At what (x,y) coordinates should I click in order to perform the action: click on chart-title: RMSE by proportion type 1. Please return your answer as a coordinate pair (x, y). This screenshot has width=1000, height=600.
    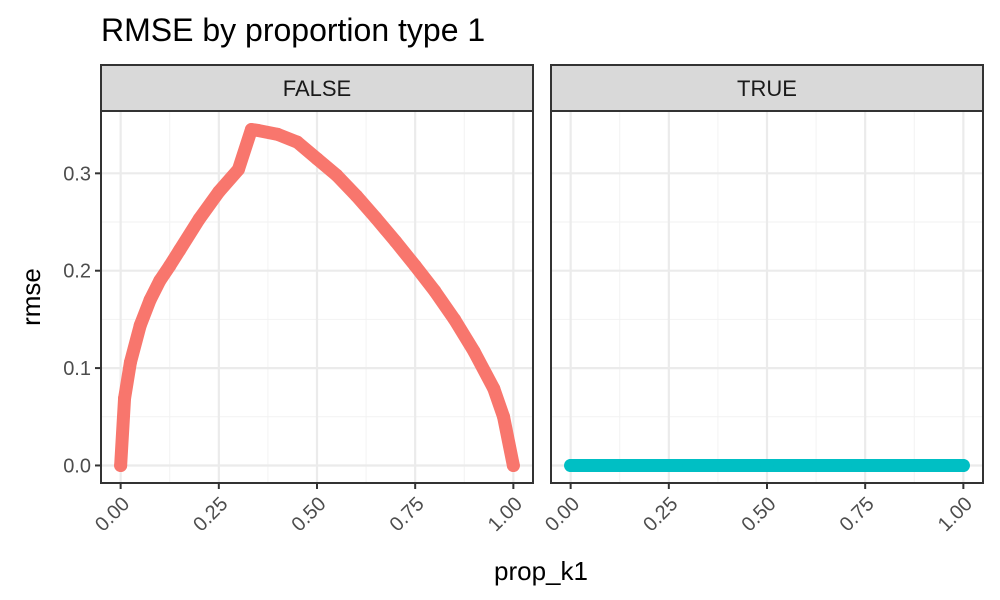
    Looking at the image, I should click on (293, 30).